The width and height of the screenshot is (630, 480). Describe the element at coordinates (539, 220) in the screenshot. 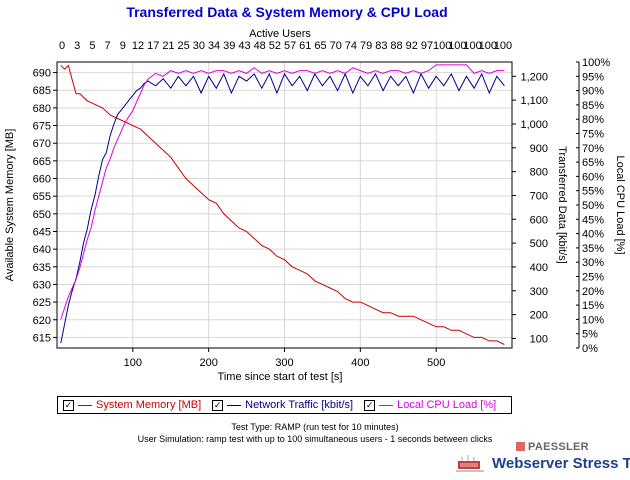

I see `right-data-tick-label: 600` at that location.